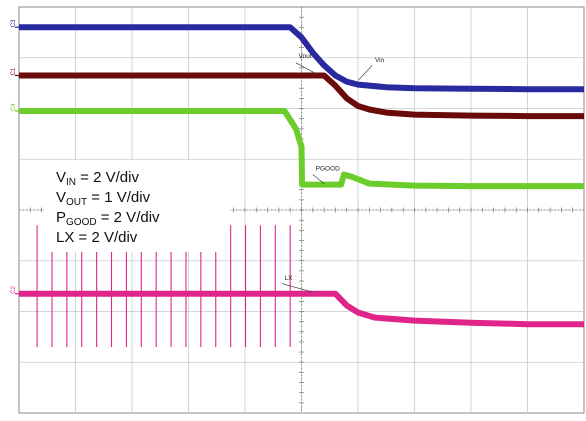 Image resolution: width=586 pixels, height=421 pixels. What do you see at coordinates (15, 157) in the screenshot?
I see `channel-markers: C3 C1 C4 C2` at bounding box center [15, 157].